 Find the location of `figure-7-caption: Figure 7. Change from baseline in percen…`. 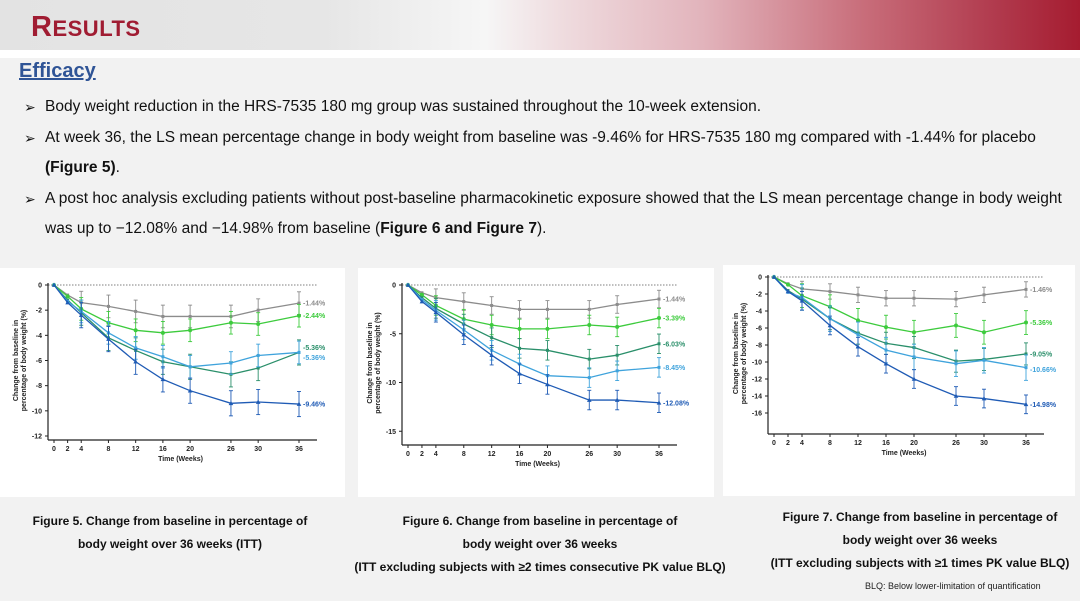

figure-7-caption: Figure 7. Change from baseline in percen… is located at coordinates (920, 540).